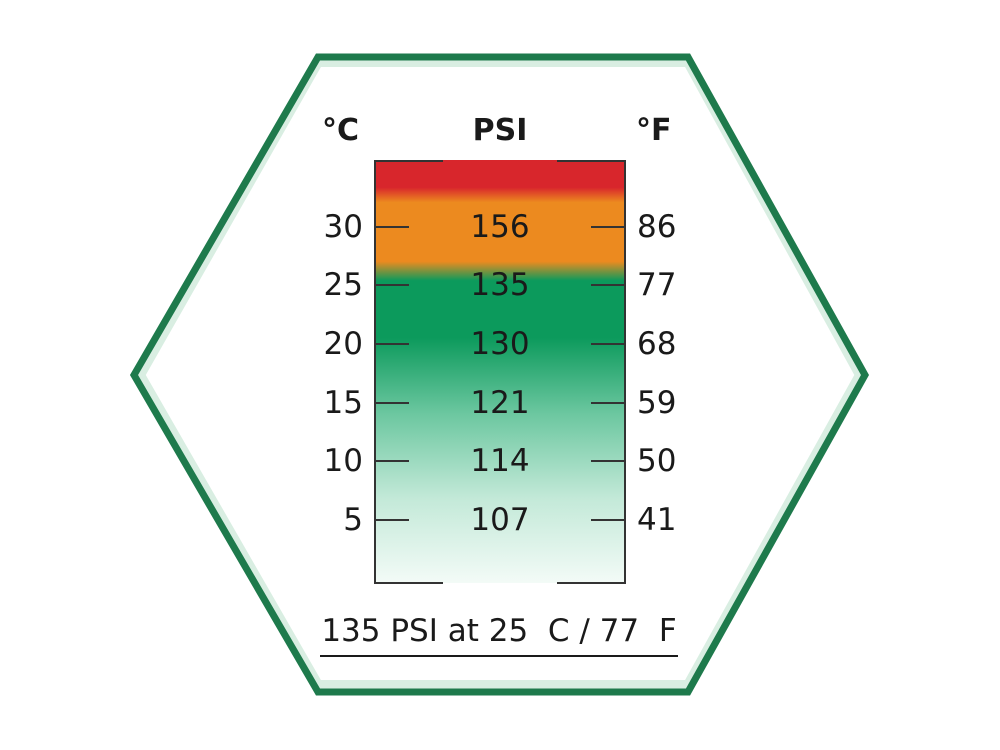 This screenshot has height=750, width=1000. What do you see at coordinates (500, 461) in the screenshot?
I see `psi-value: 114` at bounding box center [500, 461].